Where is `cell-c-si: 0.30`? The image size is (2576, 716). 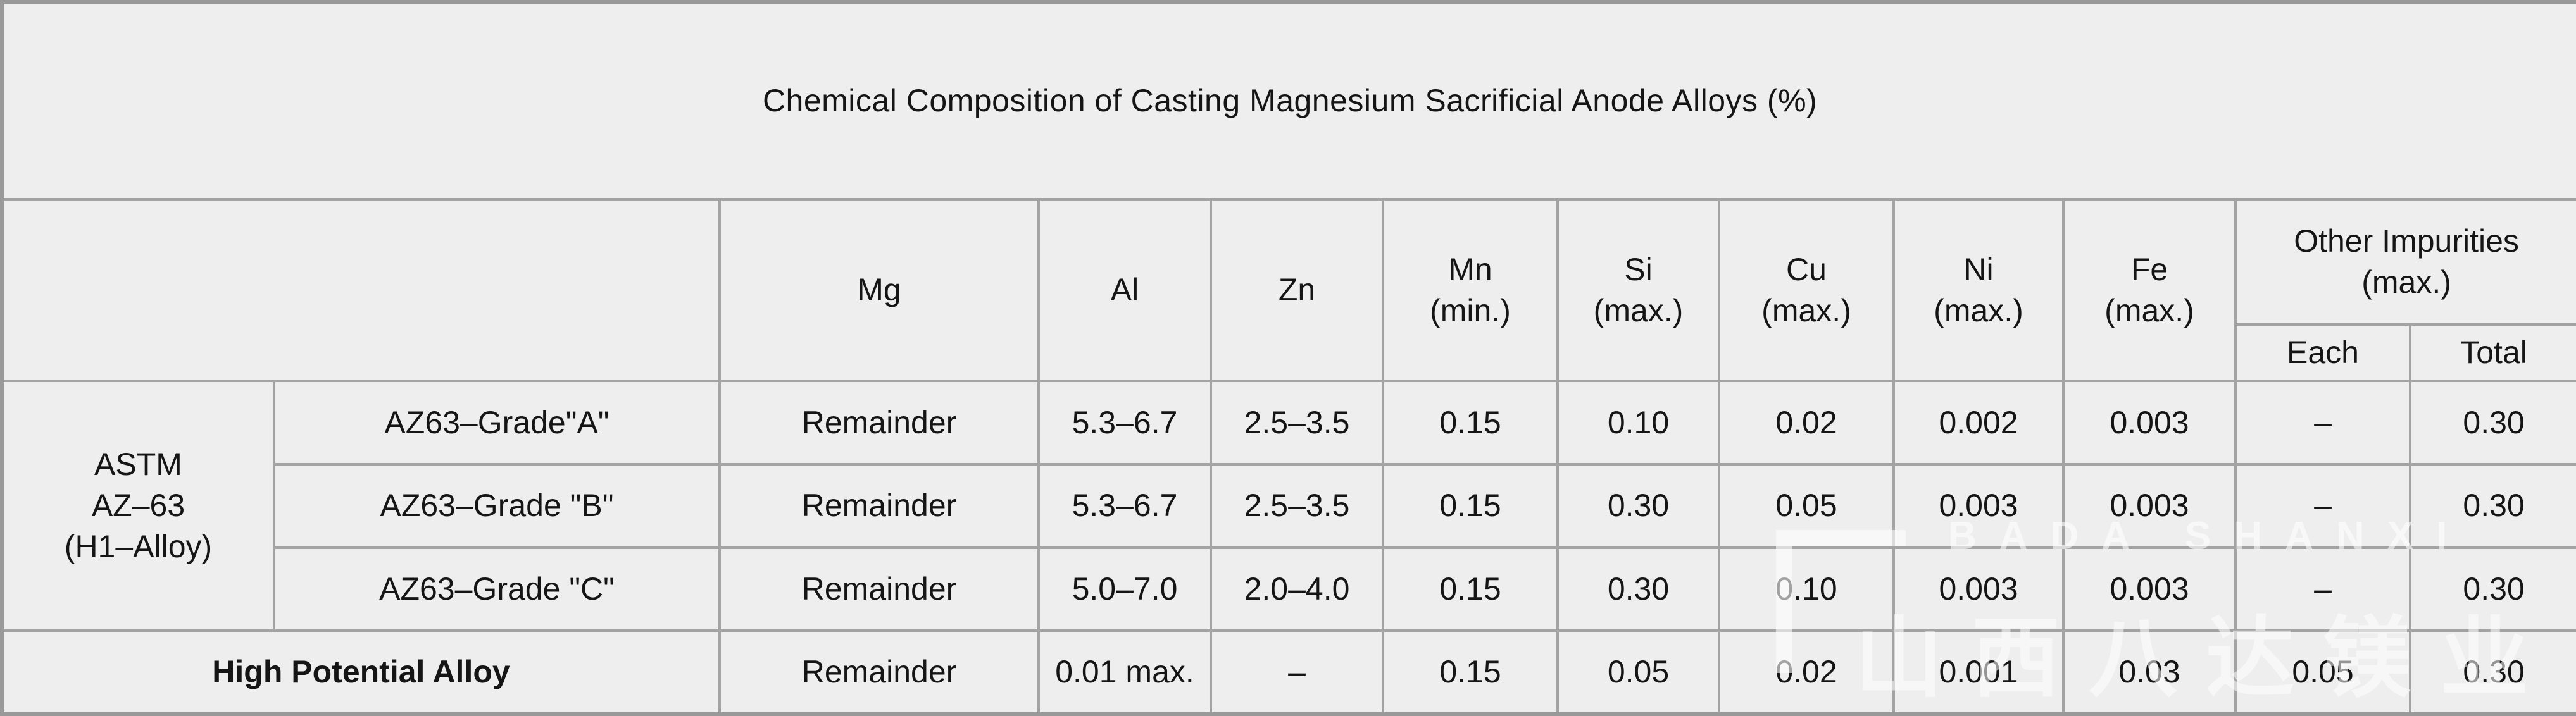
cell-c-si: 0.30 is located at coordinates (1638, 590).